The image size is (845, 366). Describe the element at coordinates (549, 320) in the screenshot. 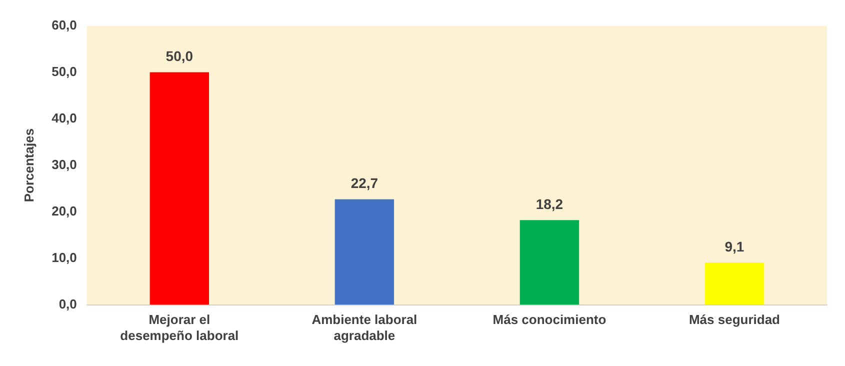

I see `x-tick-label: Más conocimiento` at that location.